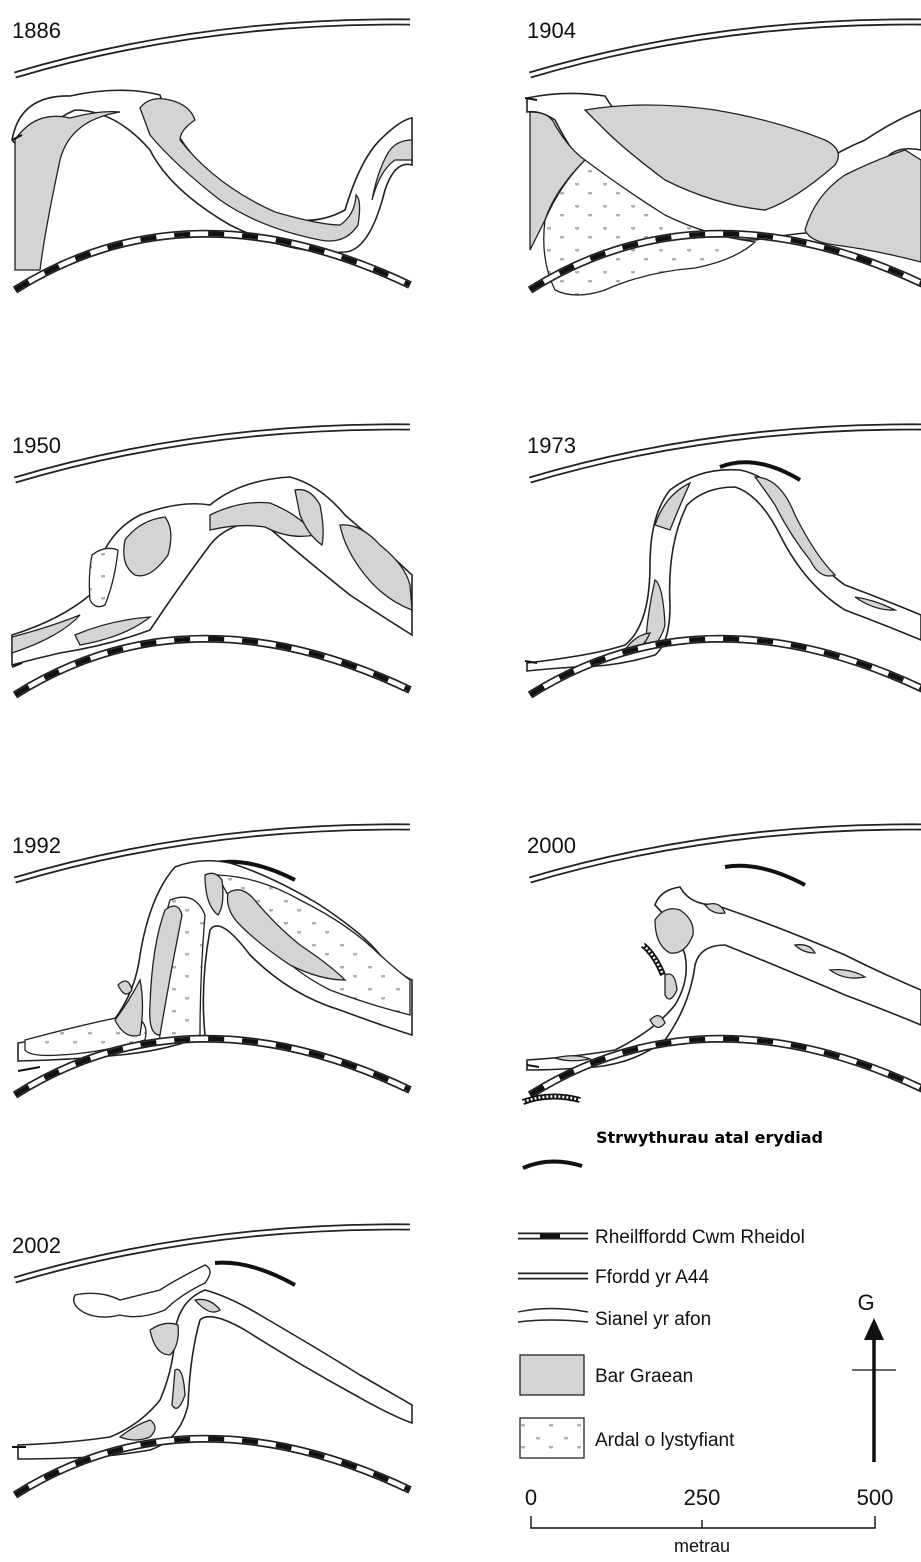  What do you see at coordinates (865, 1302) in the screenshot?
I see `north-label: G` at bounding box center [865, 1302].